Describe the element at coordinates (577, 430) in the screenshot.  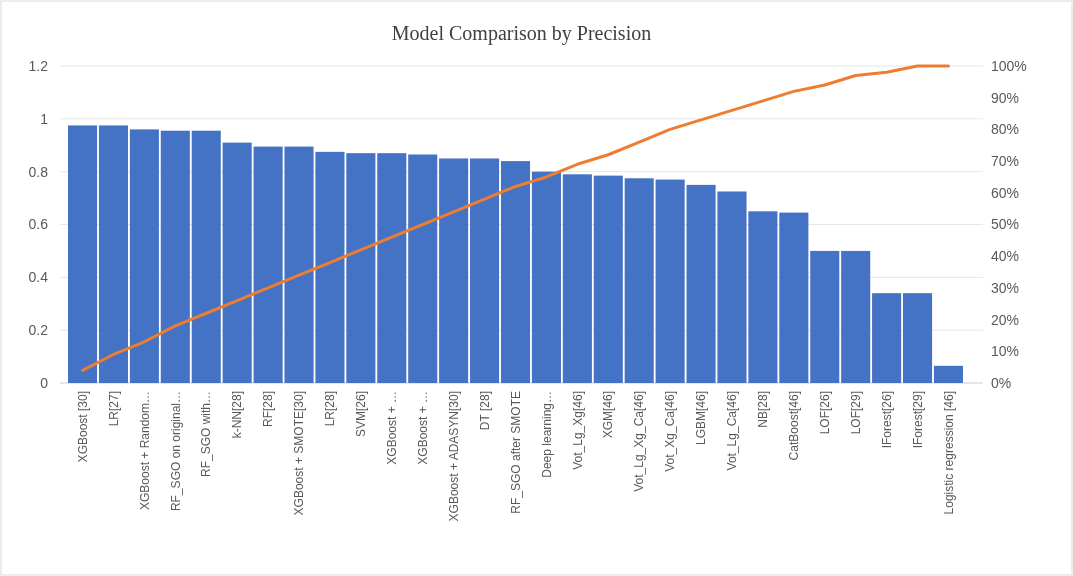
I see `x-tick-label: Vot_Lg_Xg[46]` at that location.